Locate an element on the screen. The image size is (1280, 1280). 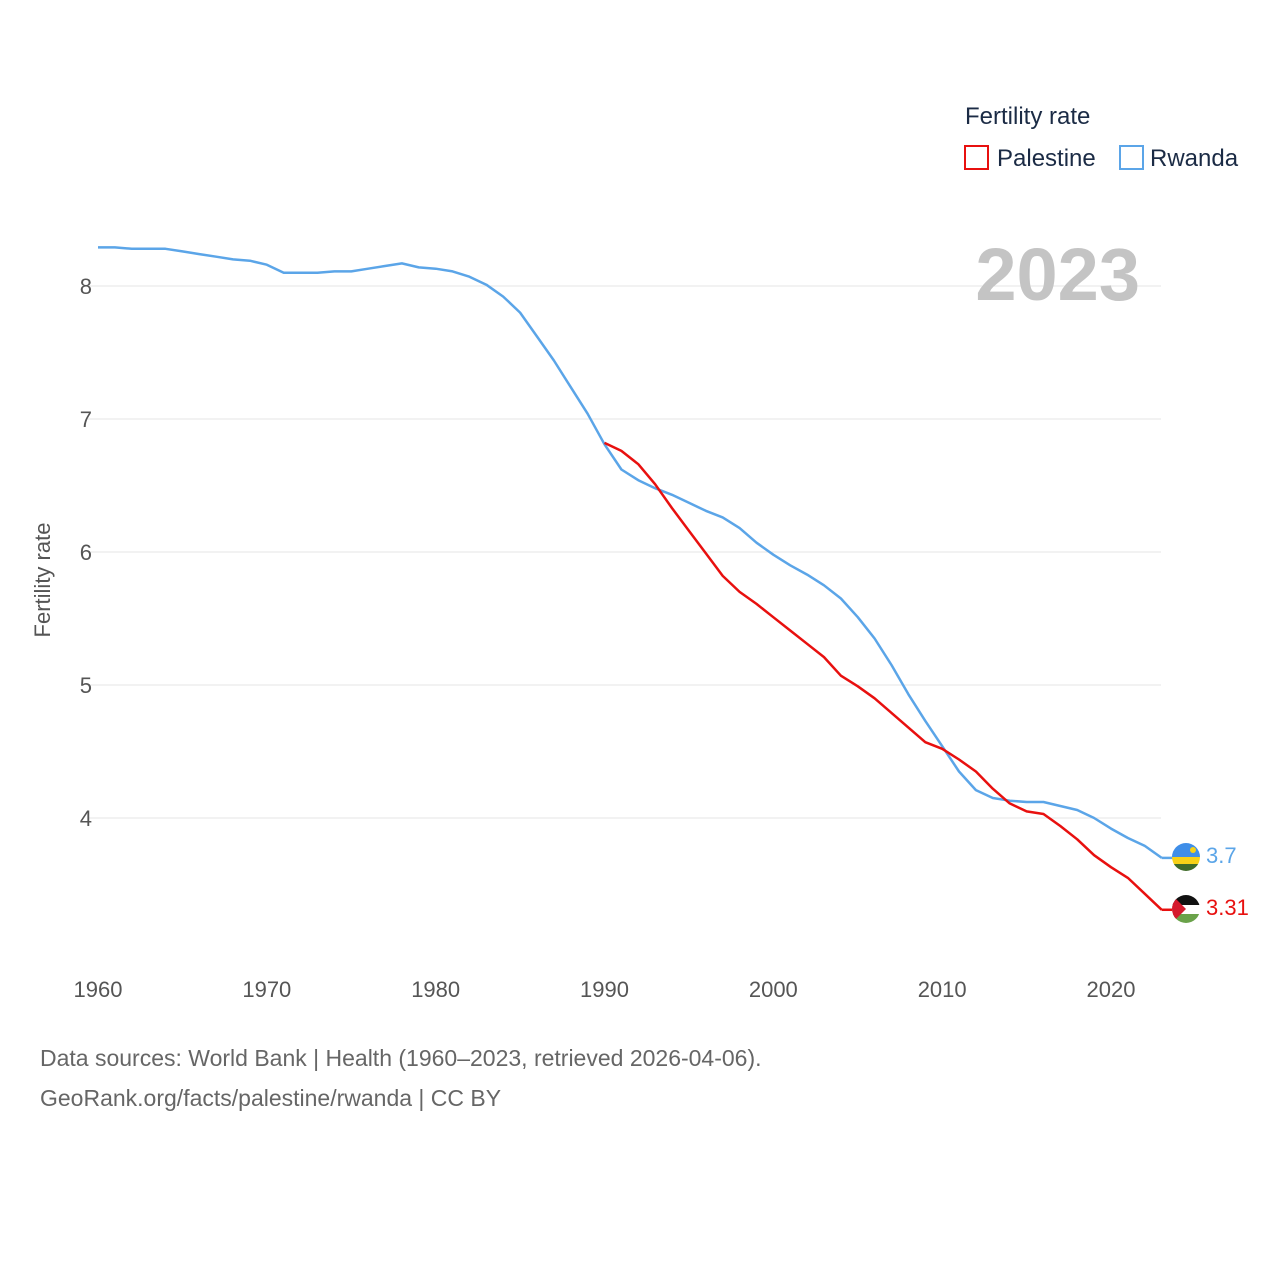
x-tick-label-2010: 2010 is located at coordinates (942, 989).